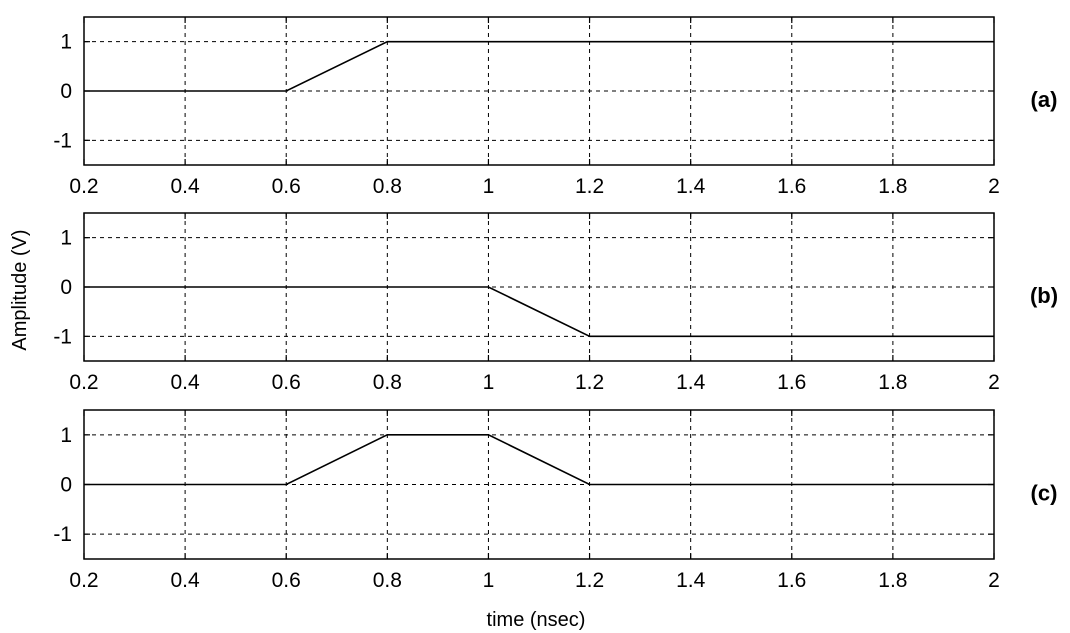  Describe the element at coordinates (1044, 99) in the screenshot. I see `panel-label: (a)` at that location.